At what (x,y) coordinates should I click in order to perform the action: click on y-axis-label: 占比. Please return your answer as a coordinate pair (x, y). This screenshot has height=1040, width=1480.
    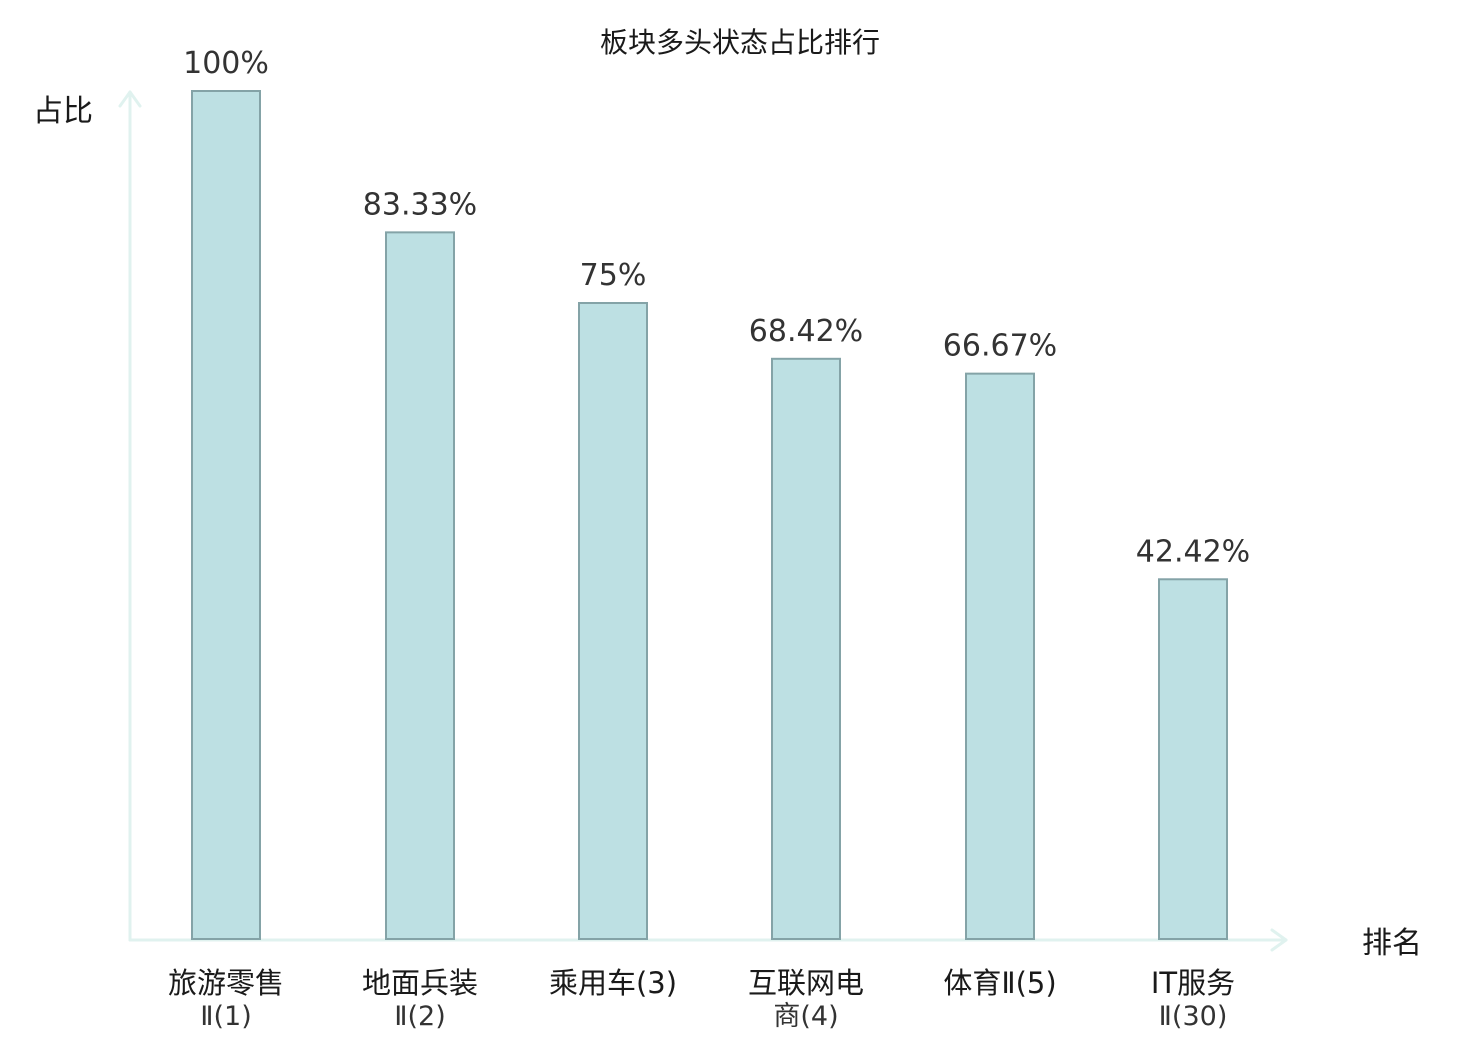
    Looking at the image, I should click on (63, 111).